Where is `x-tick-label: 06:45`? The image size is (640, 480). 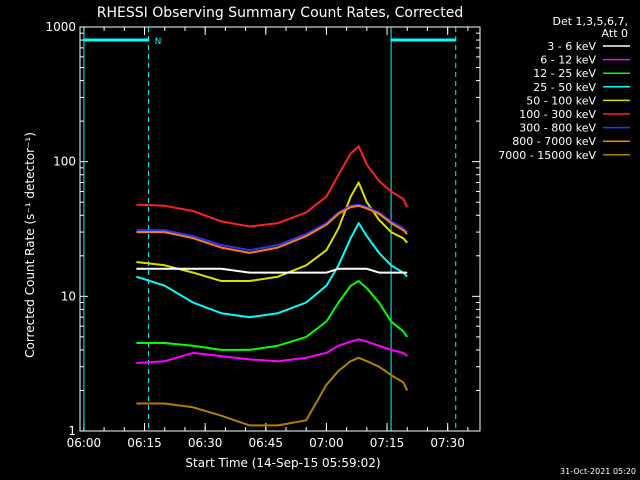 x-tick-label: 06:45 is located at coordinates (265, 443).